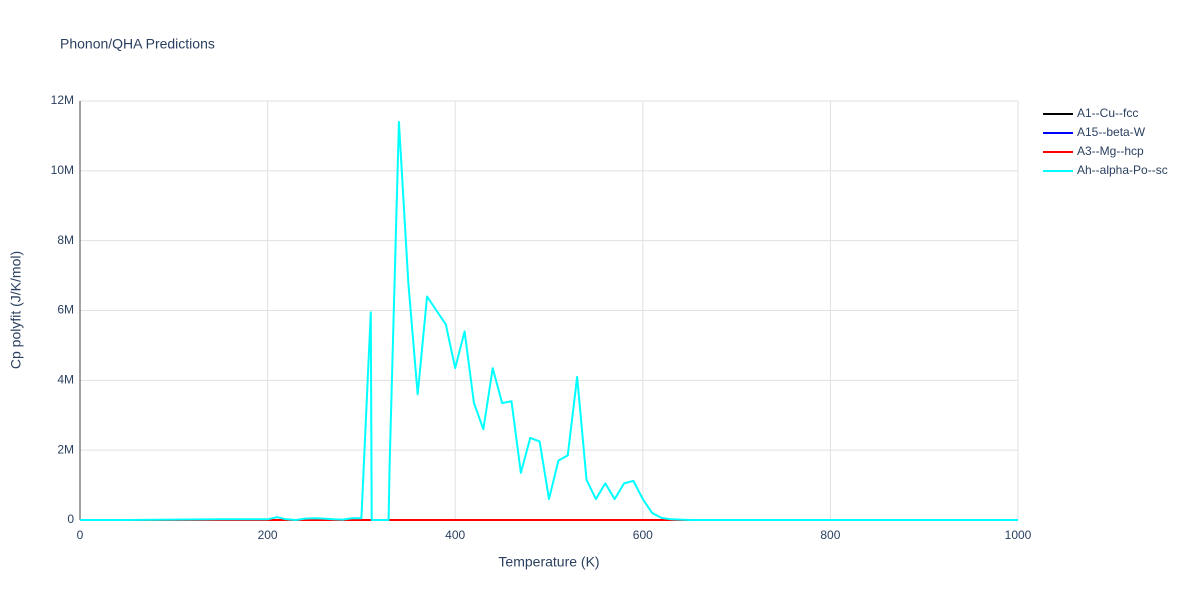 This screenshot has width=1200, height=600. Describe the element at coordinates (70, 519) in the screenshot. I see `y-tick-label: 0` at that location.